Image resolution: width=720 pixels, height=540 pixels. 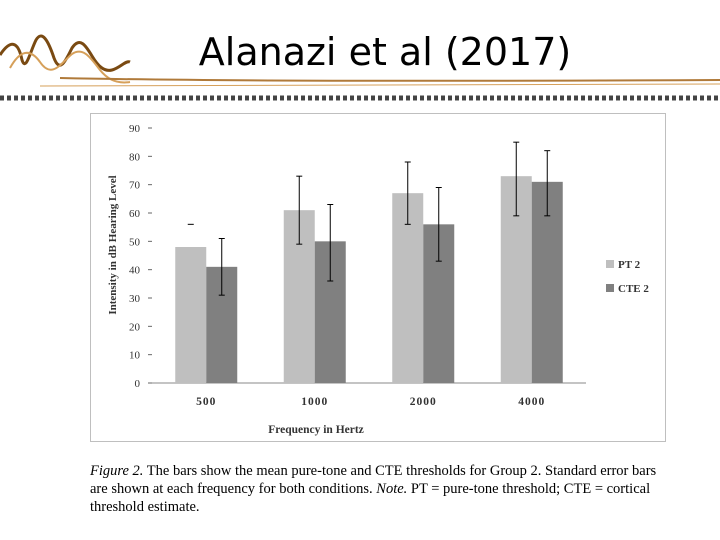 What do you see at coordinates (633, 289) in the screenshot?
I see `legend-label: CTE 2` at bounding box center [633, 289].